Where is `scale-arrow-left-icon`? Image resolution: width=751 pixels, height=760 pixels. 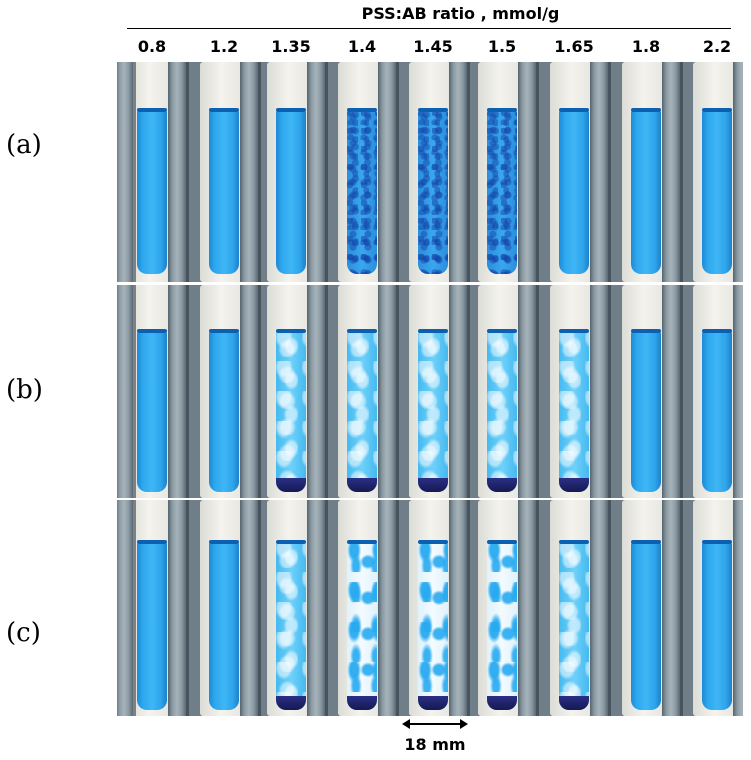 scale-arrow-left-icon is located at coordinates (406, 724).